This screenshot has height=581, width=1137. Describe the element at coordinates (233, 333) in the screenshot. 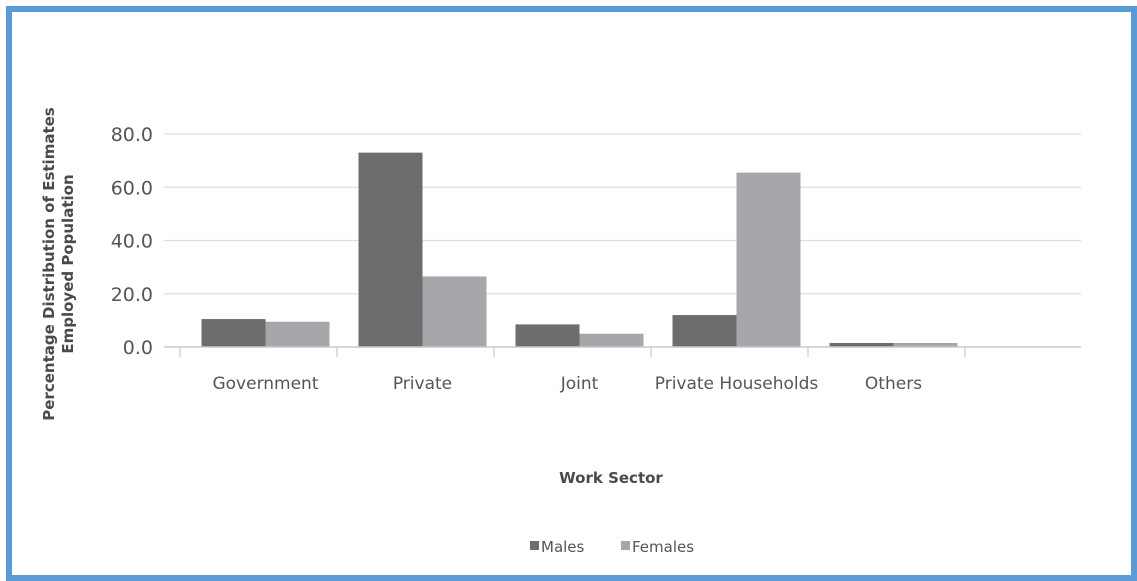

I see `bar-males-government` at that location.